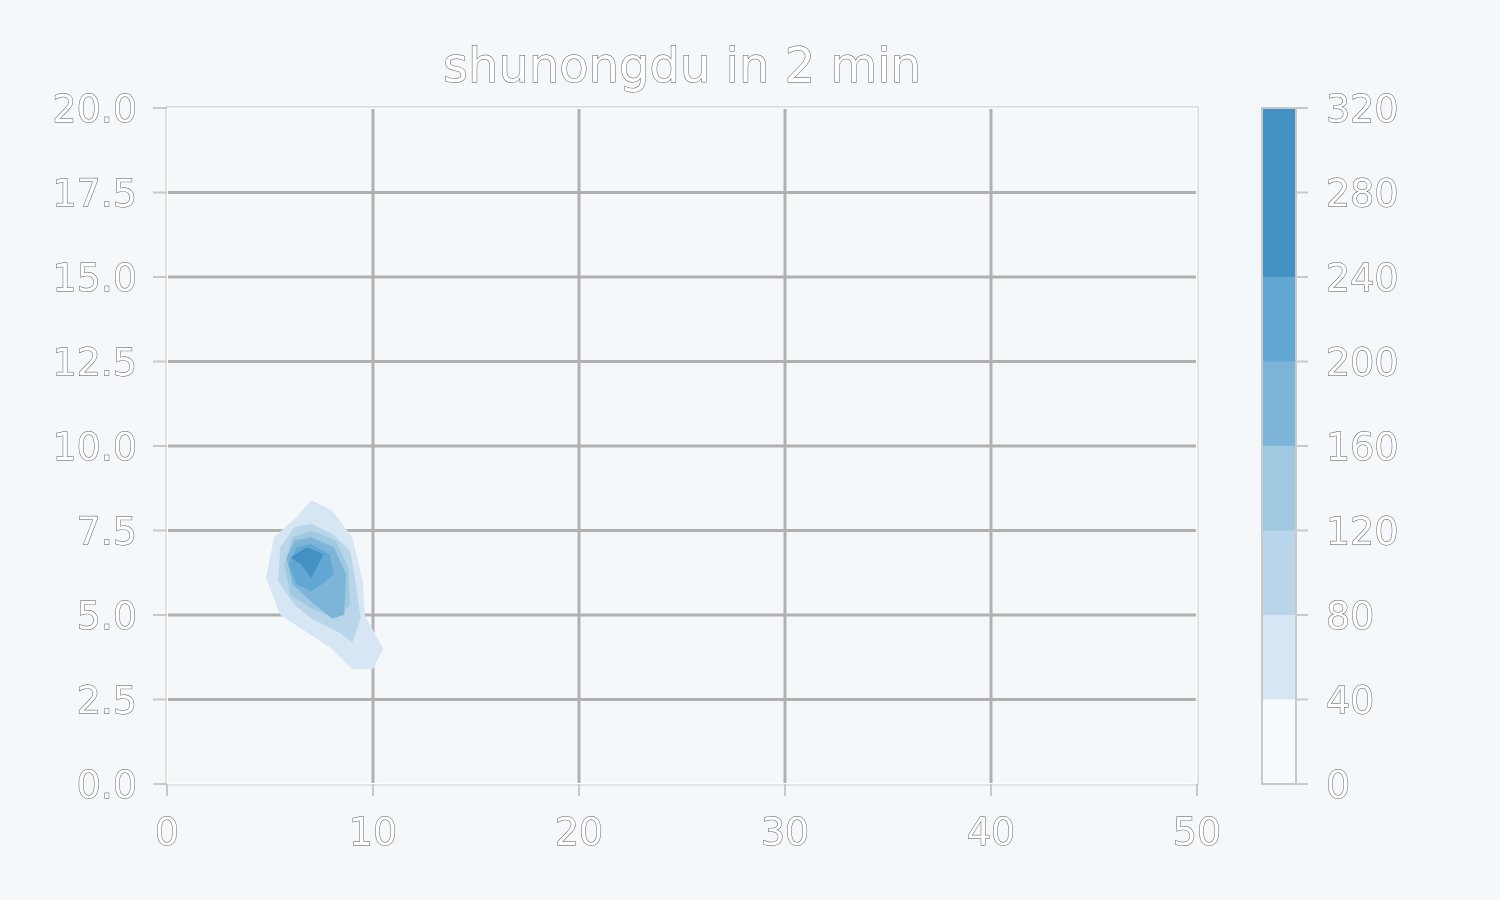 Image resolution: width=1500 pixels, height=900 pixels. I want to click on chart-title: shunongdu in 2 min, so click(682, 66).